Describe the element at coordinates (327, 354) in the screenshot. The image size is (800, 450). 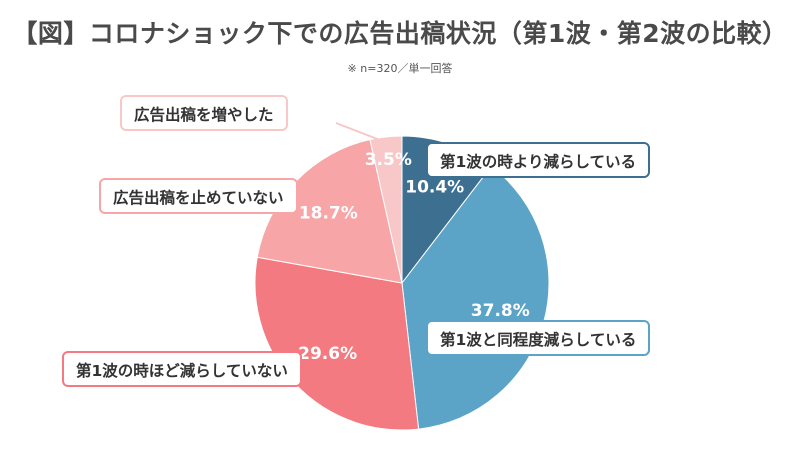
I see `slice-percent-label: 29.6%` at that location.